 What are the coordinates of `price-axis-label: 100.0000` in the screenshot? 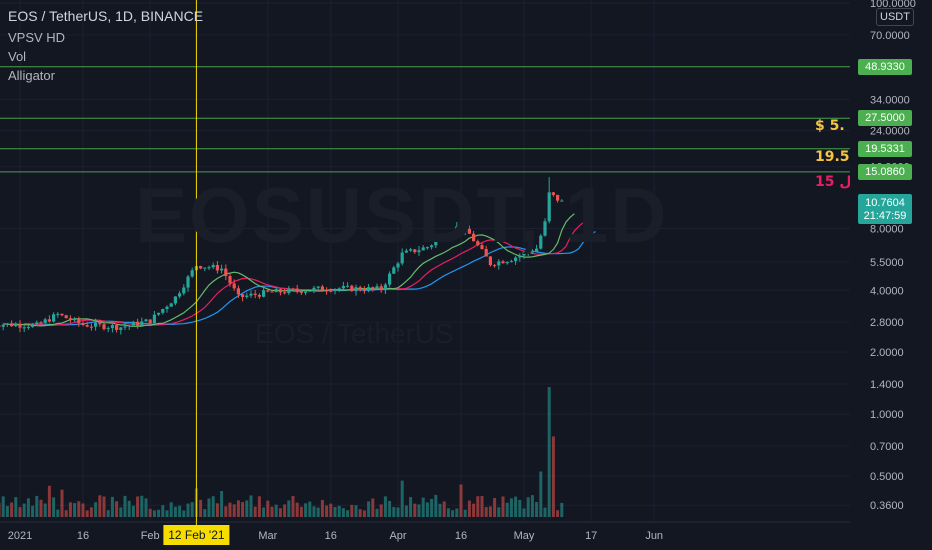 It's located at (893, 5).